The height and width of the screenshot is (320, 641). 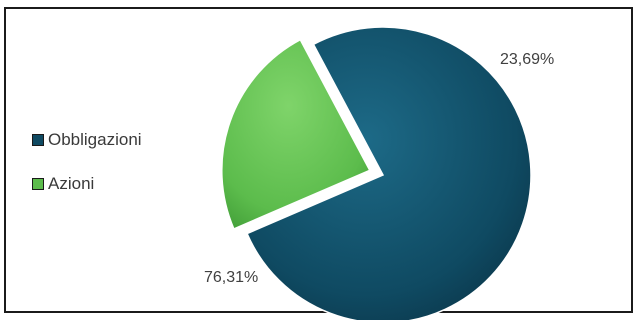 I want to click on legend-item-azioni: Azioni, so click(x=87, y=184).